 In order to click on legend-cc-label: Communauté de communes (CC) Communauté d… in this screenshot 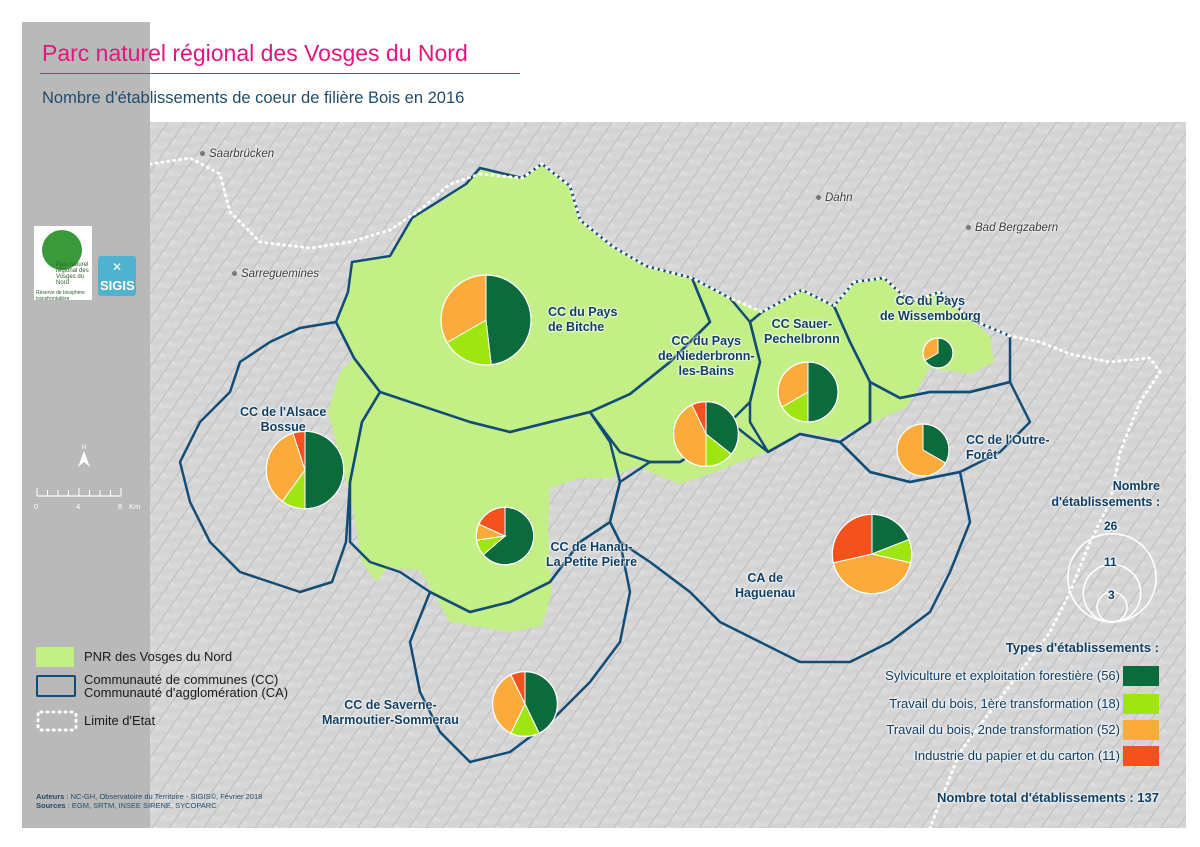, I will do `click(186, 686)`.